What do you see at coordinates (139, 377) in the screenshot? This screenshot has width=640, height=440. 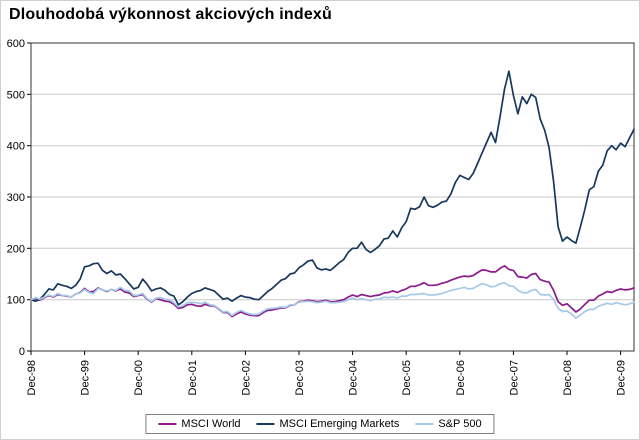 I see `x-tick-label: Dec-00` at bounding box center [139, 377].